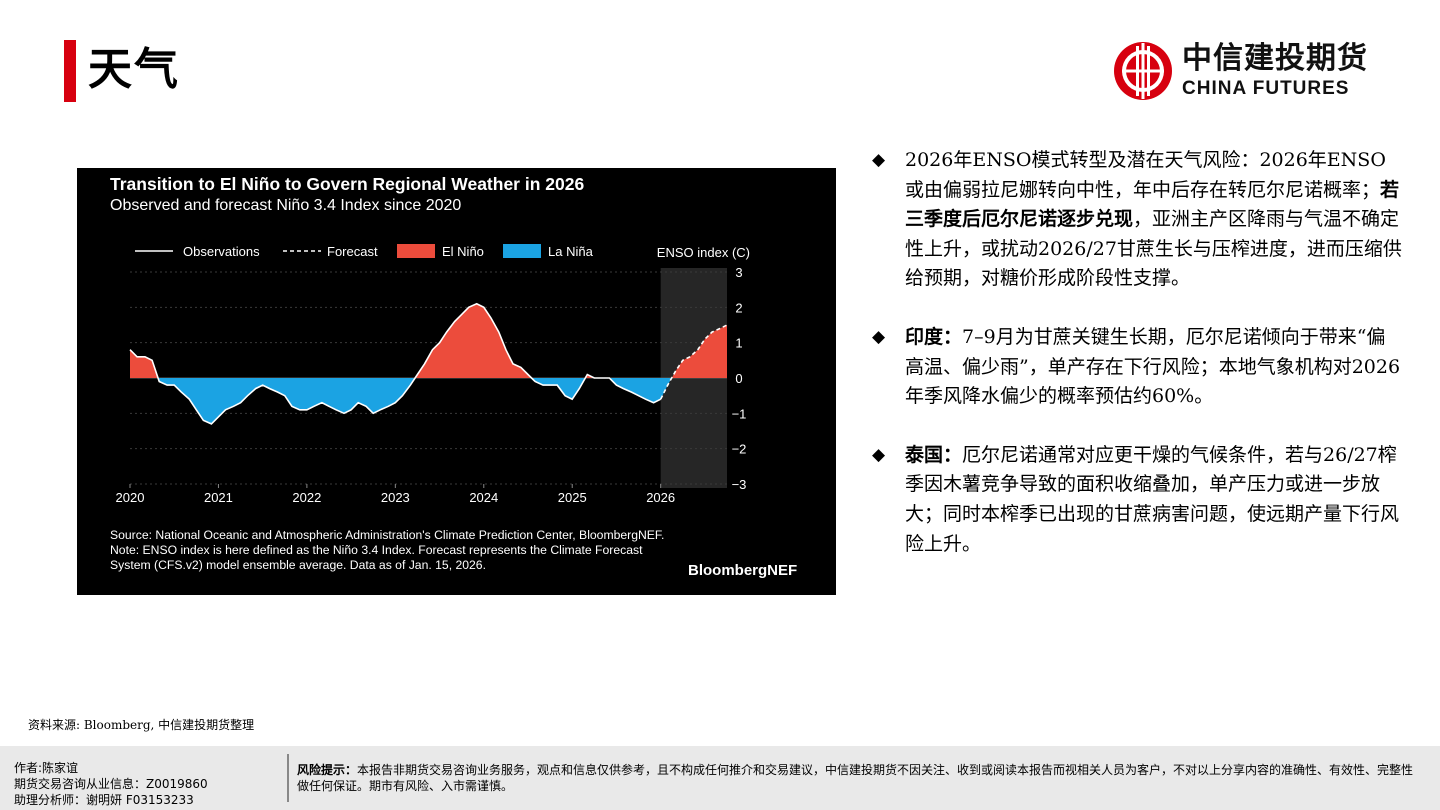  I want to click on page-title: 天气, so click(134, 69).